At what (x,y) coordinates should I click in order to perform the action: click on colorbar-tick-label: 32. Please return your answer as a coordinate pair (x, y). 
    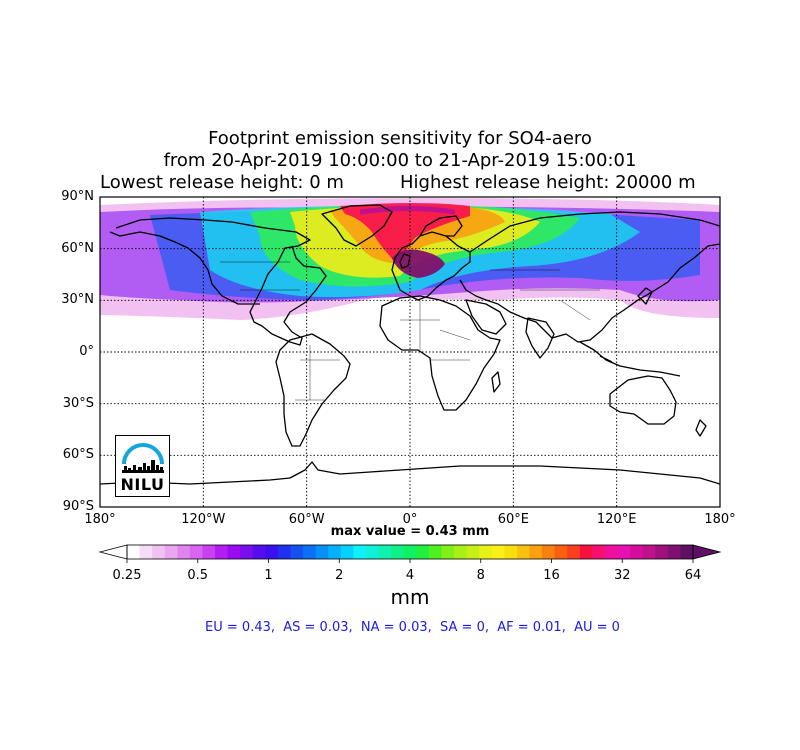
    Looking at the image, I should click on (622, 575).